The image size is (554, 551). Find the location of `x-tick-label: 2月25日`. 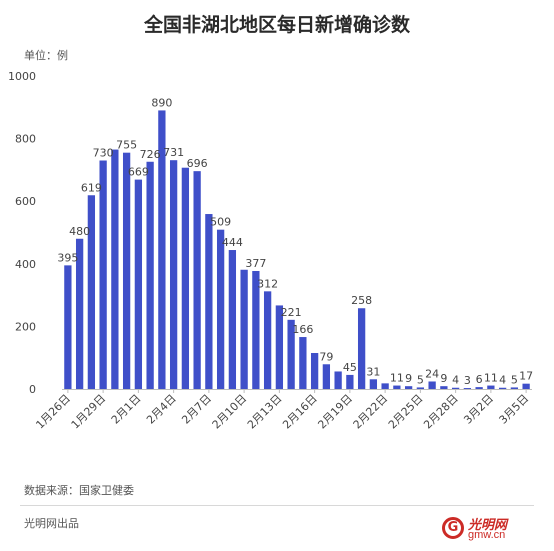

x-tick-label: 2月25日 is located at coordinates (406, 412).